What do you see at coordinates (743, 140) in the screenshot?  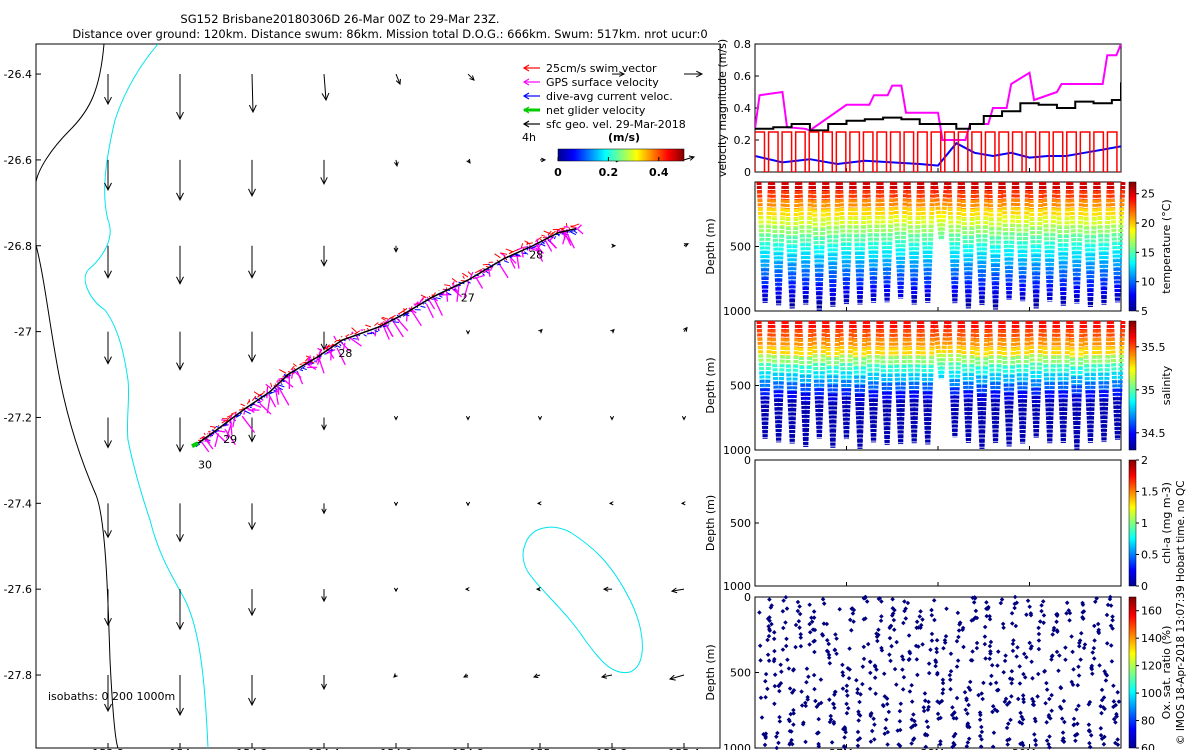 I see `velocity-y-tick-label: 0.2` at bounding box center [743, 140].